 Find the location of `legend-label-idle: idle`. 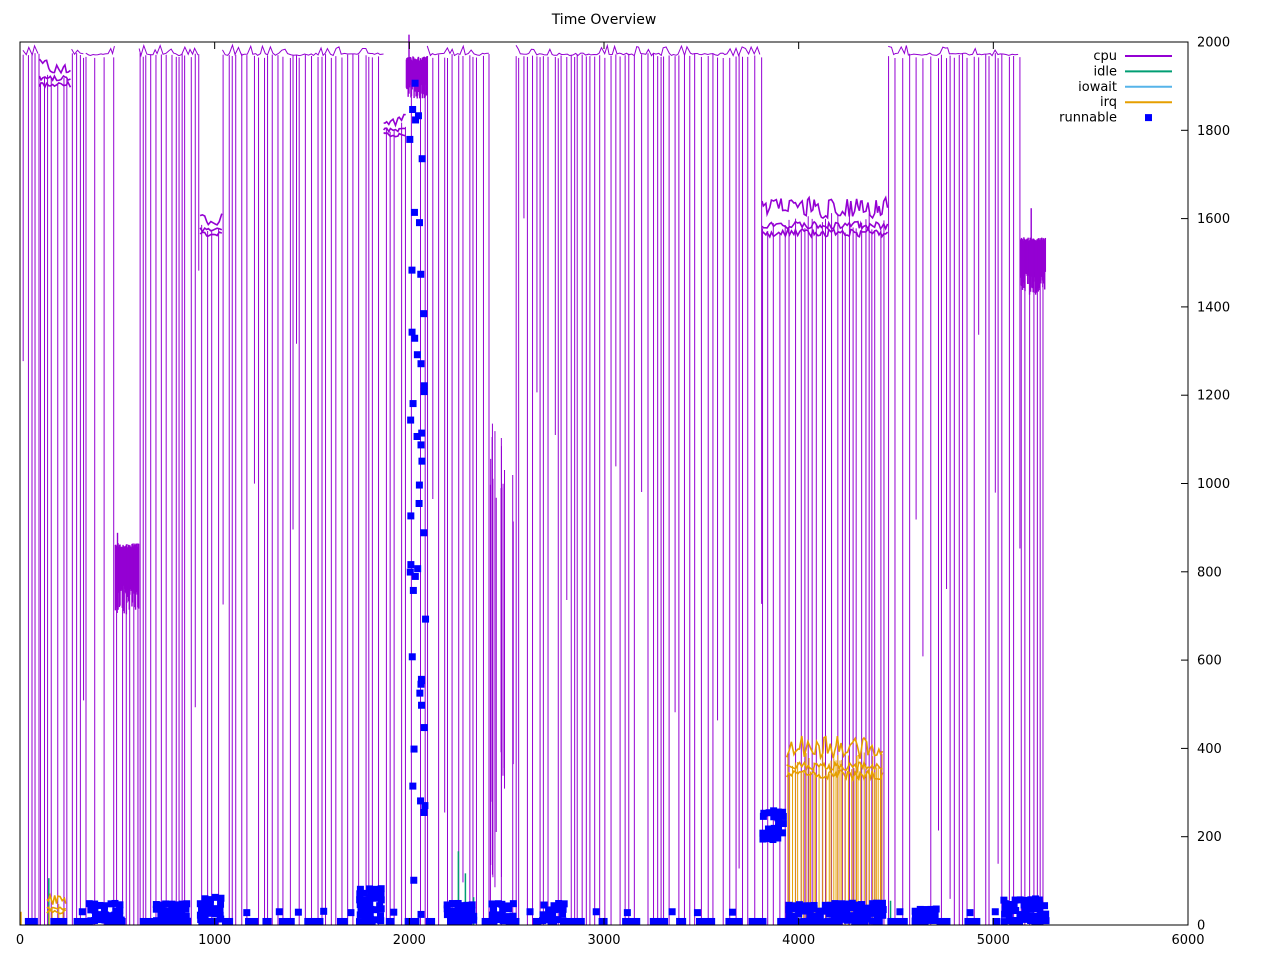

legend-label-idle: idle is located at coordinates (1105, 71).